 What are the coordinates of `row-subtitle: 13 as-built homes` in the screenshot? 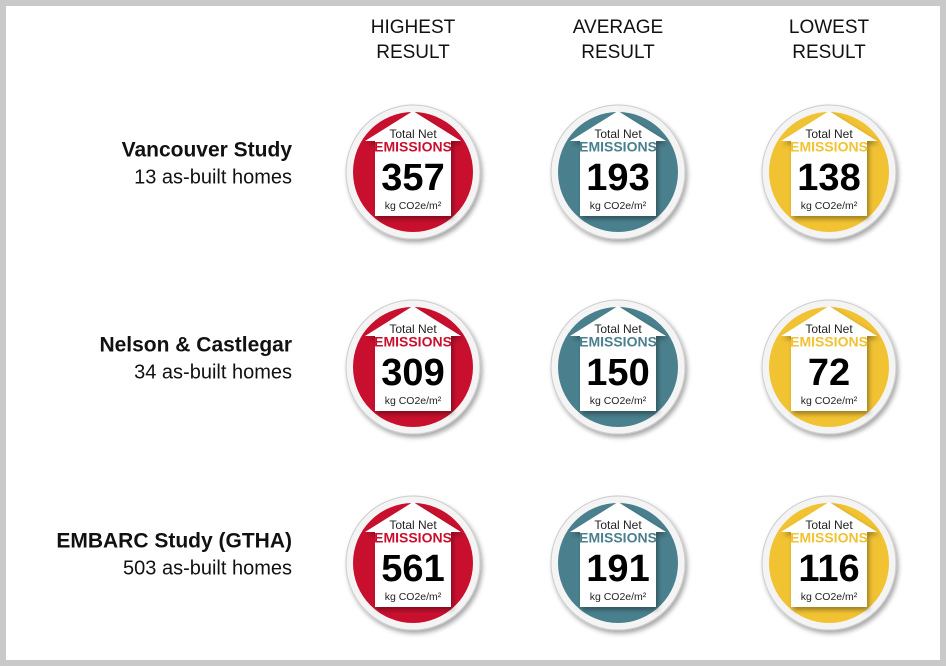 It's located at (213, 177).